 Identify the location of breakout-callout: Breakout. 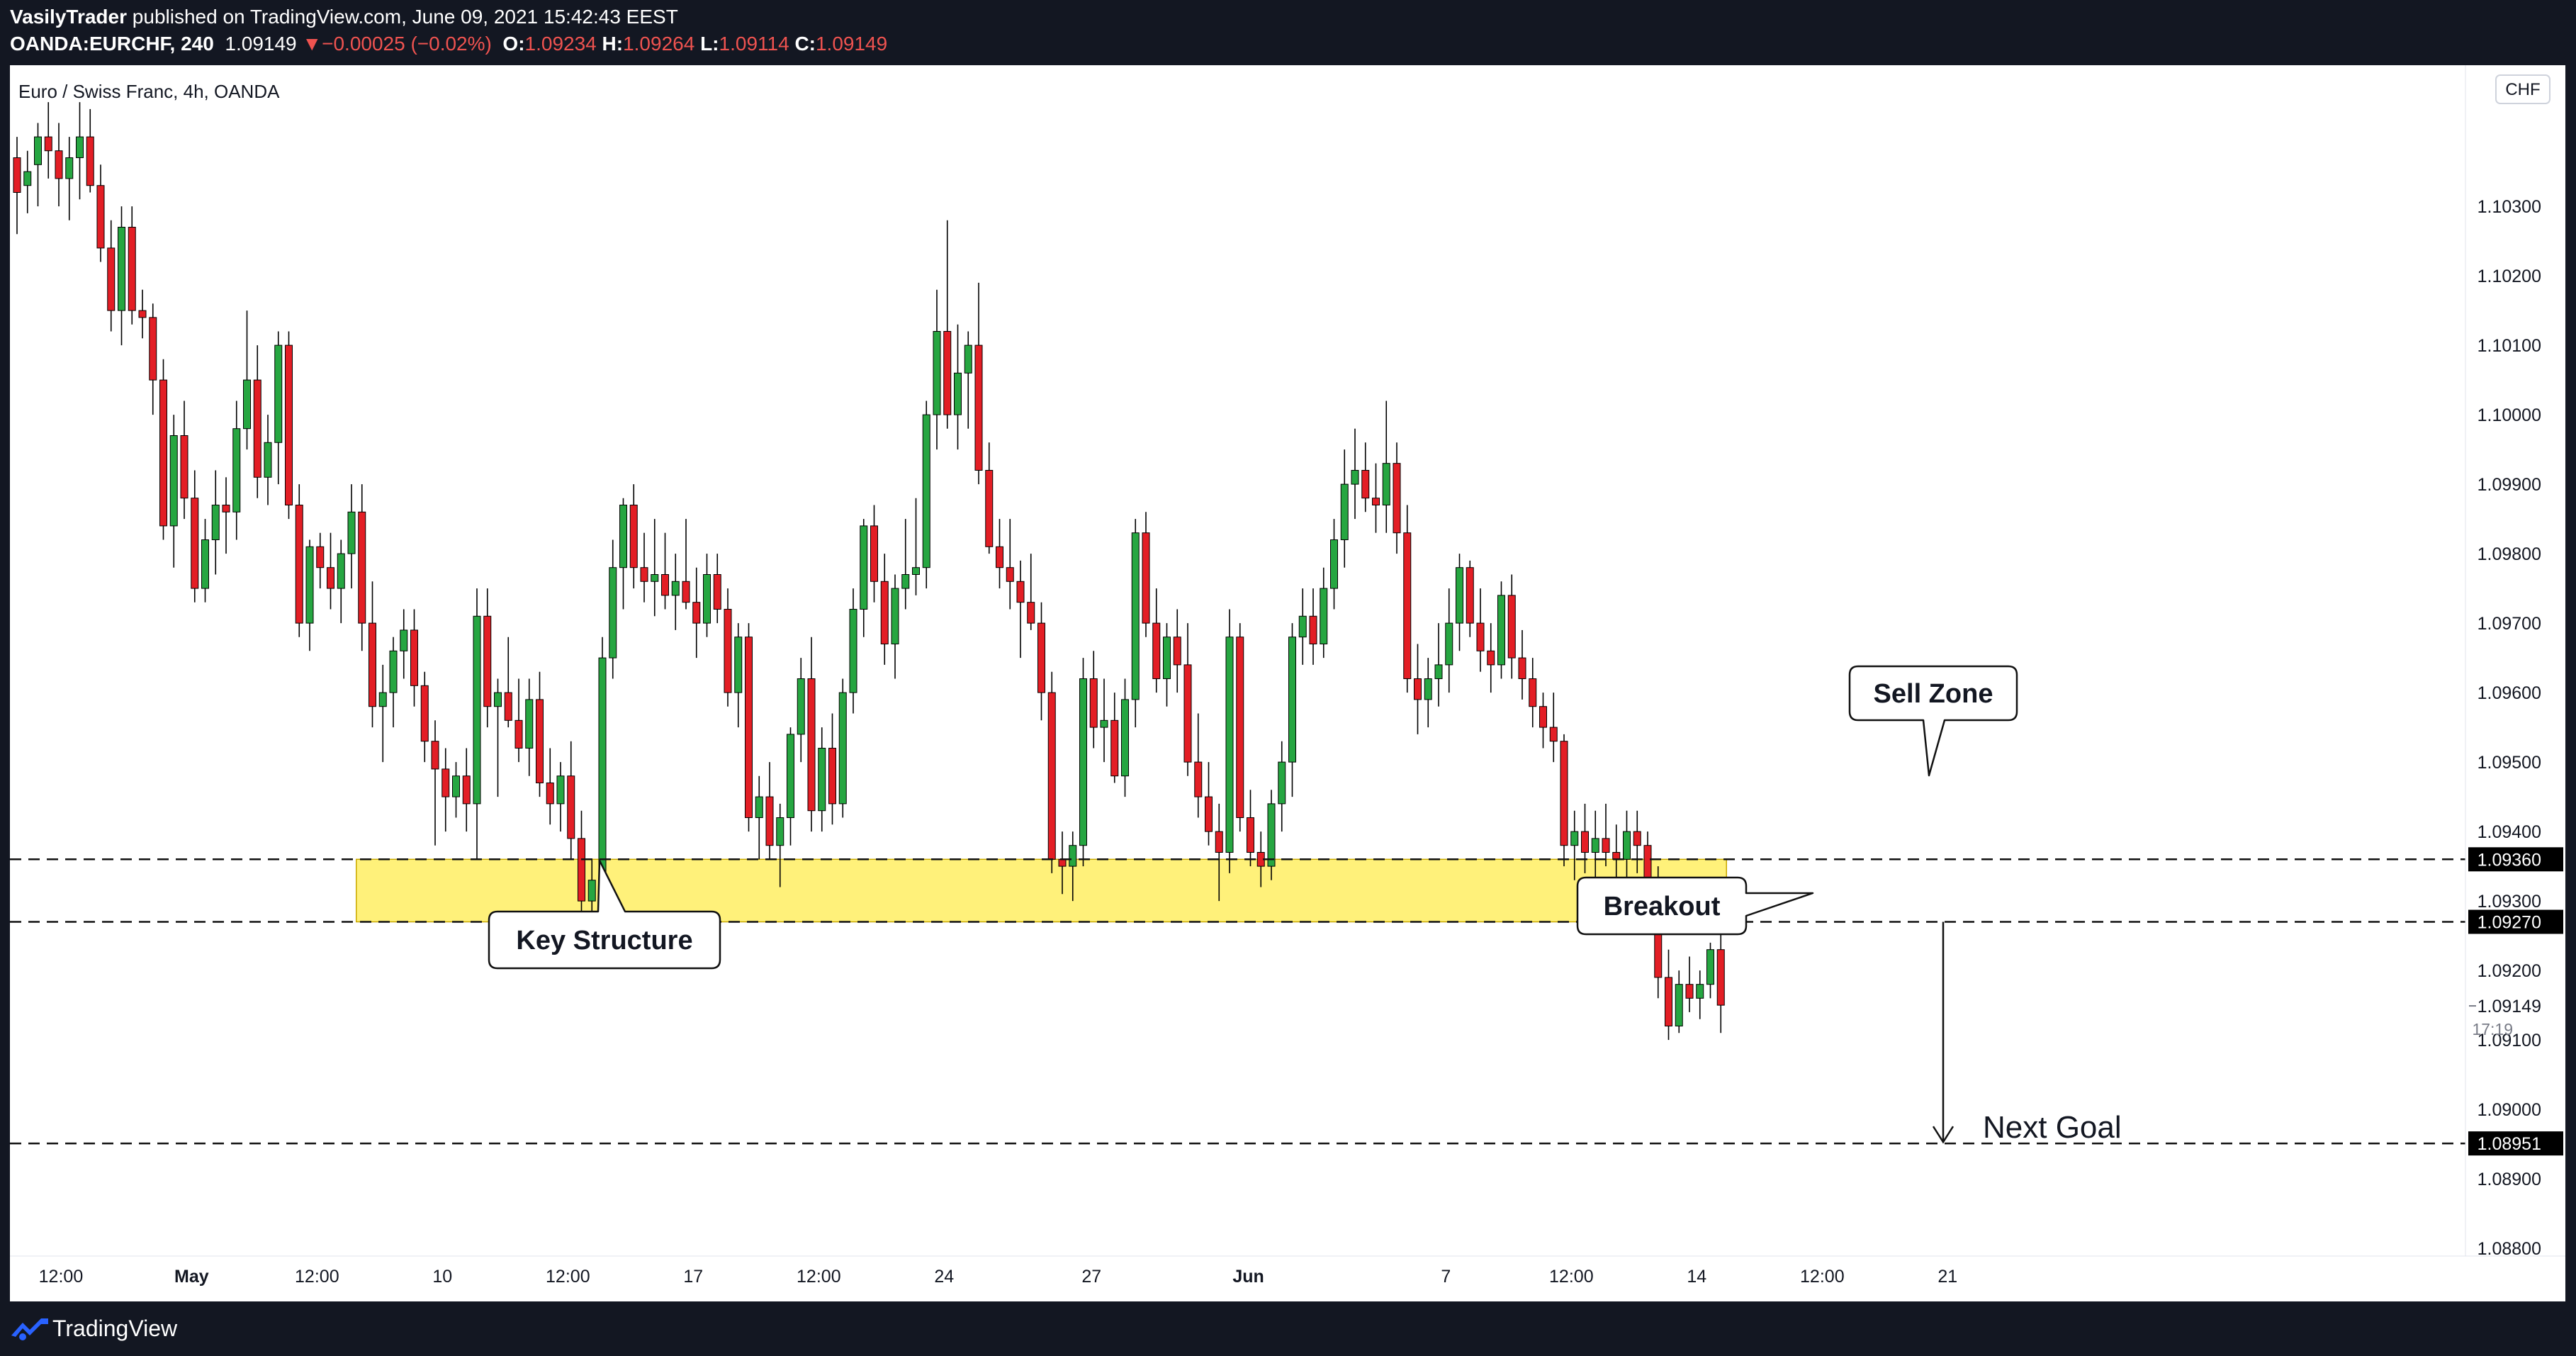
(1695, 906).